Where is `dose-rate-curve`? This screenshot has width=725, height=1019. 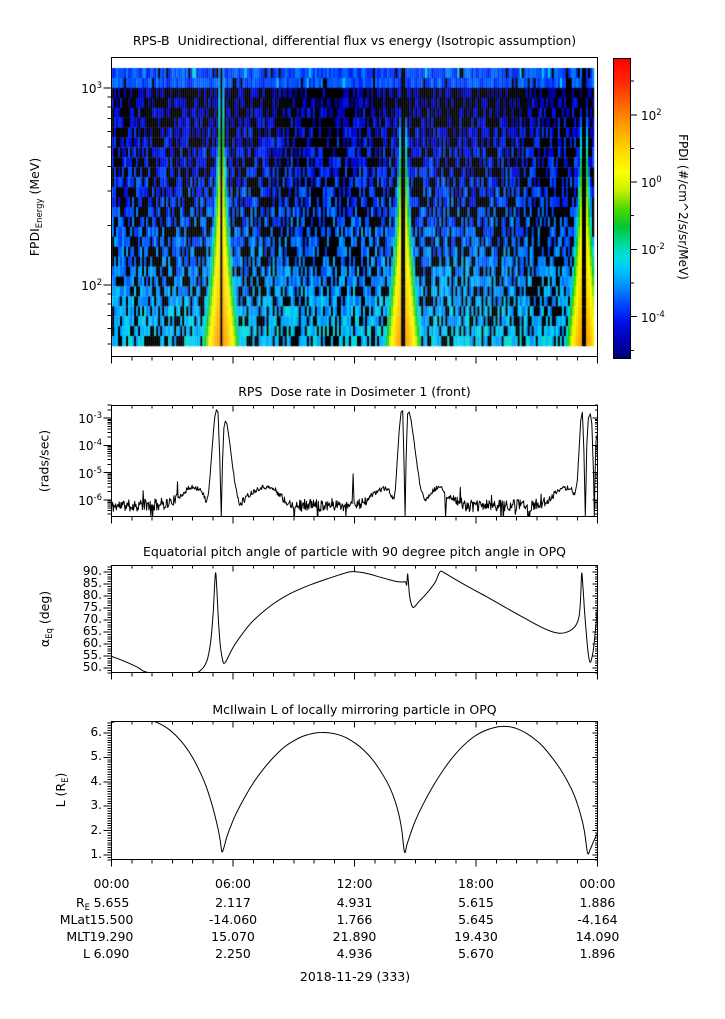 dose-rate-curve is located at coordinates (354, 462).